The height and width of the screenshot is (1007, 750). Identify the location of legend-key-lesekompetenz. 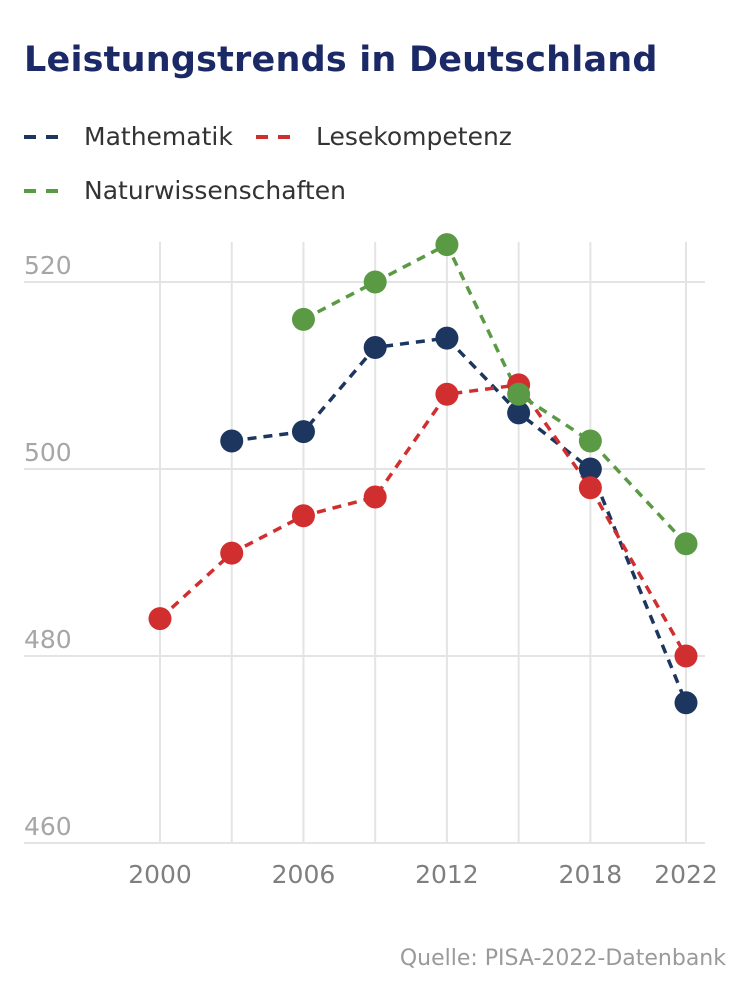
(278, 136).